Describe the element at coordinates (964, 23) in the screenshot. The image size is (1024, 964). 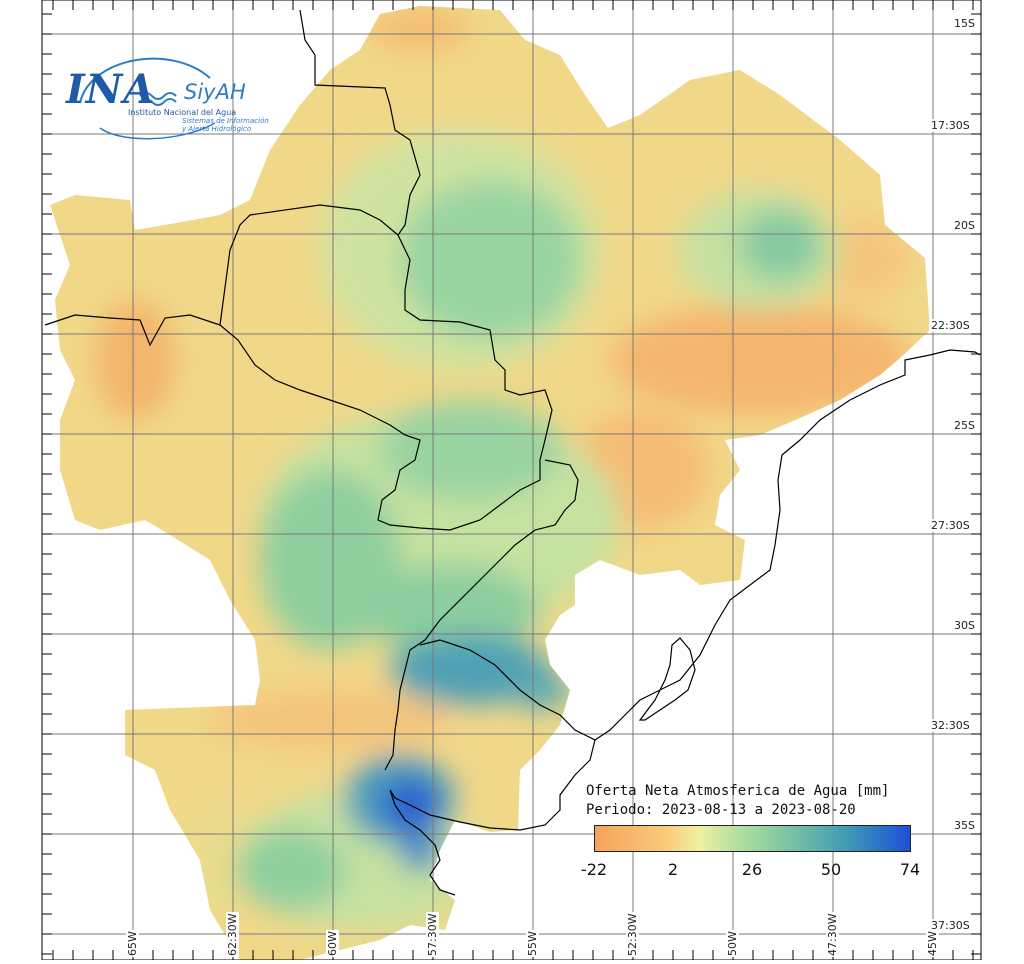
I see `lat-label-15s: 15S` at that location.